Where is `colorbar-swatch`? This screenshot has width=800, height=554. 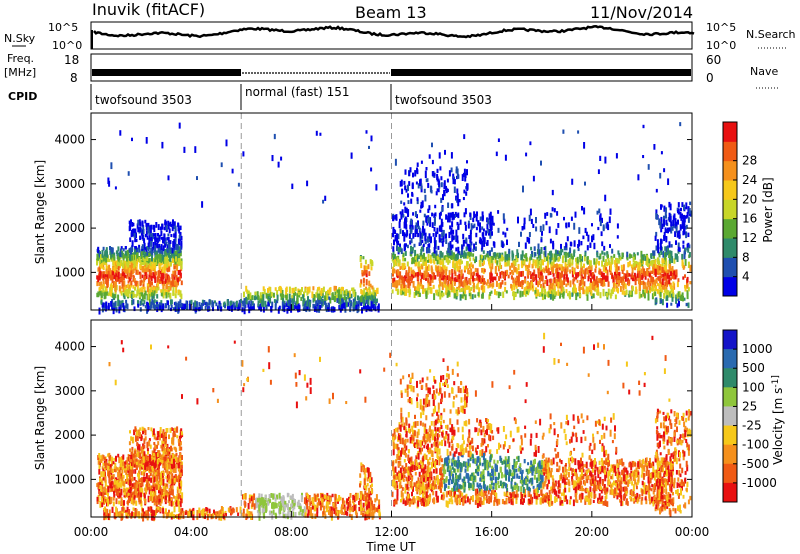
colorbar-swatch is located at coordinates (730, 151).